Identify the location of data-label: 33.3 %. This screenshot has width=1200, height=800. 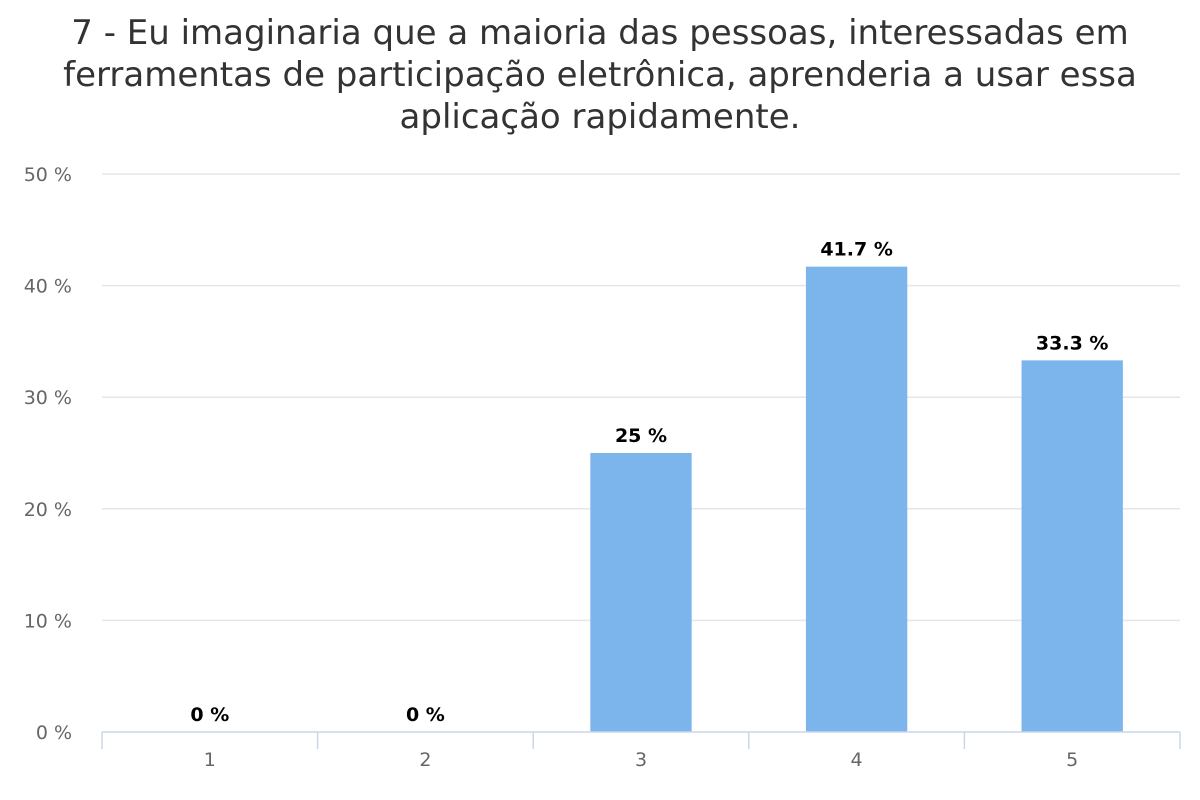
(1072, 343).